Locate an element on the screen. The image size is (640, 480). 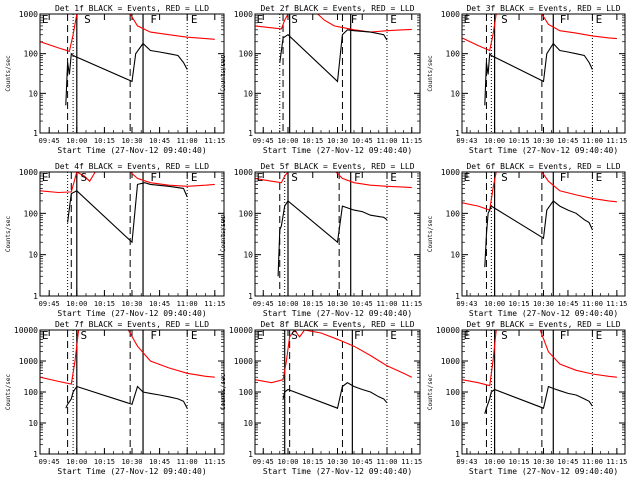
panel-title: Det 2f BLACK = Events, RED = LLD is located at coordinates (337, 8).